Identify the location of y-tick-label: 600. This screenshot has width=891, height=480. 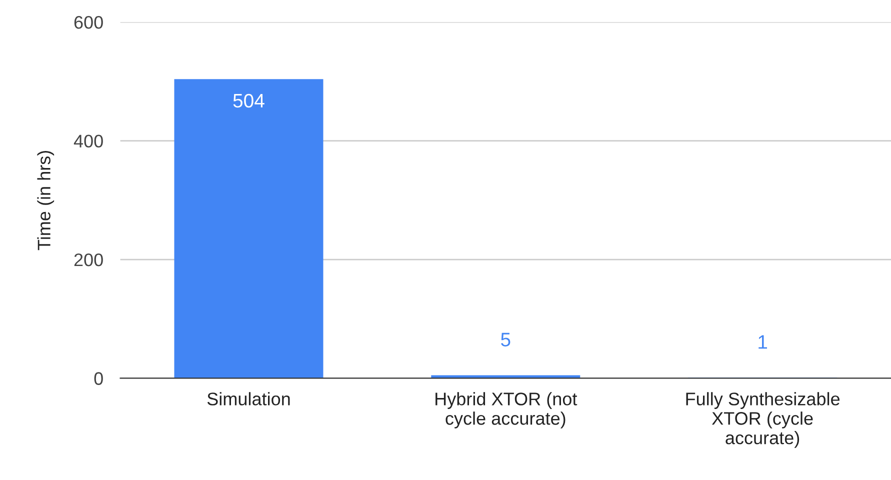
(88, 22).